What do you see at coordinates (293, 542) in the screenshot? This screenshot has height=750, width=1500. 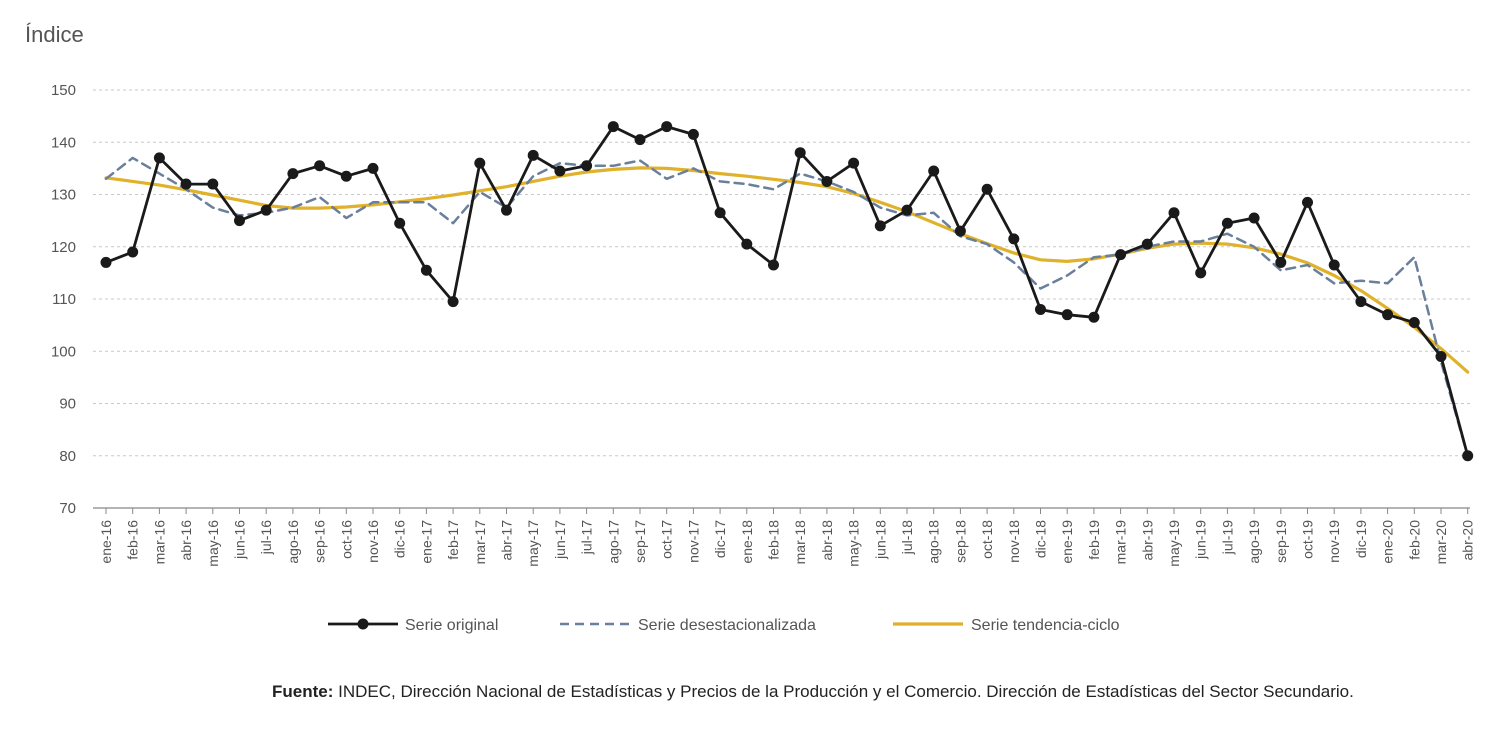 I see `x-tick-label: ago-16` at bounding box center [293, 542].